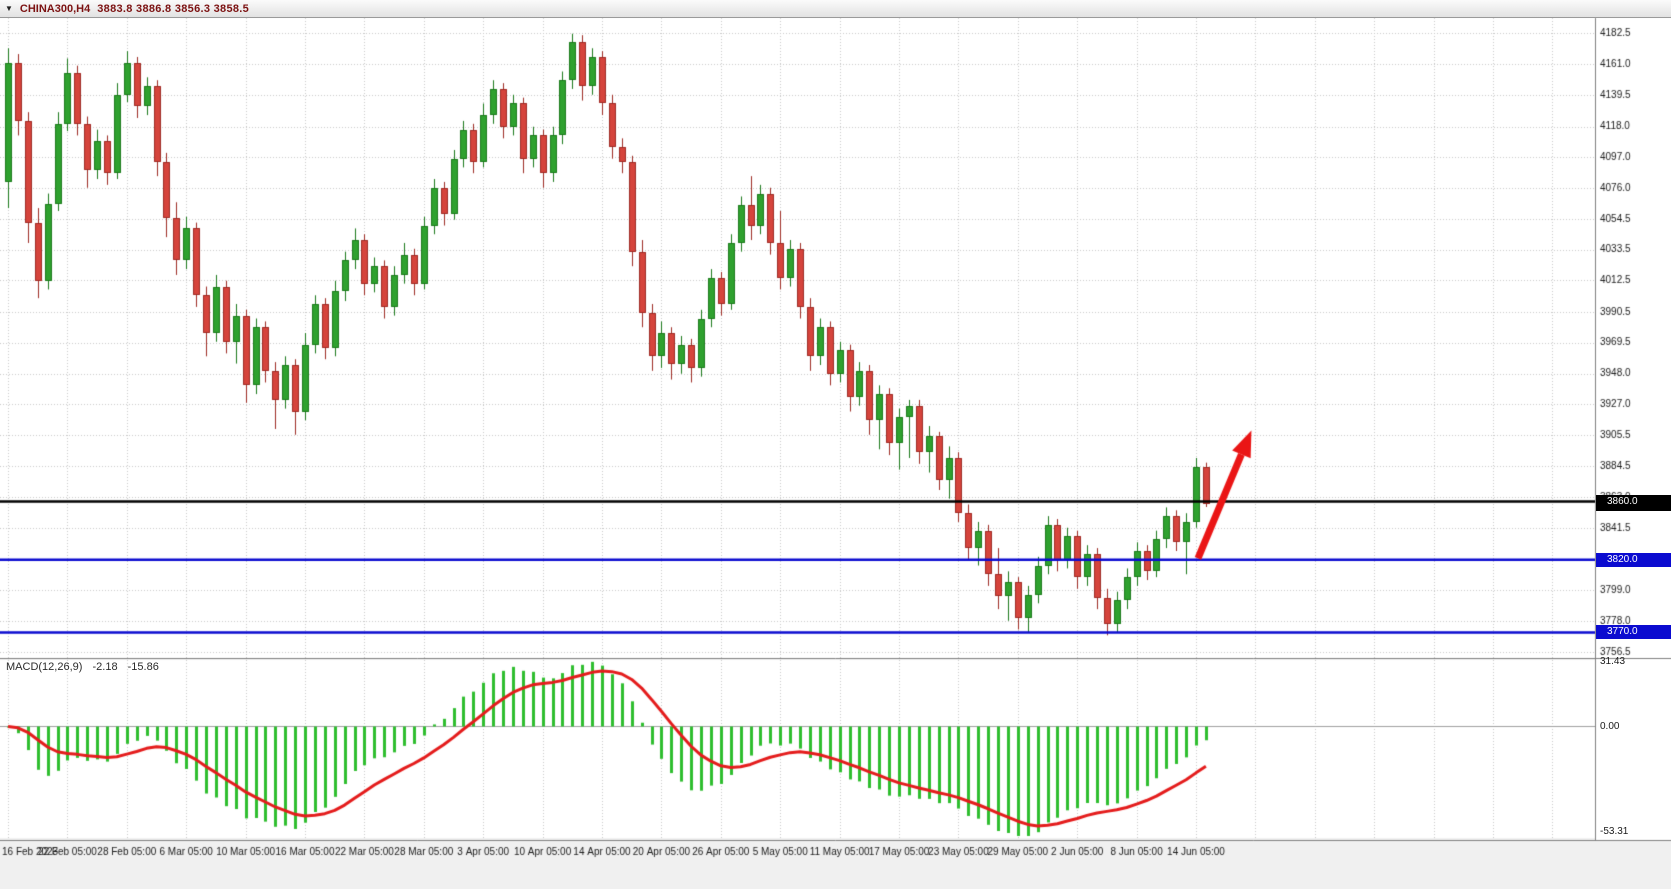 The height and width of the screenshot is (889, 1671). Describe the element at coordinates (1633, 632) in the screenshot. I see `price-level-tag: 3770.0` at that location.